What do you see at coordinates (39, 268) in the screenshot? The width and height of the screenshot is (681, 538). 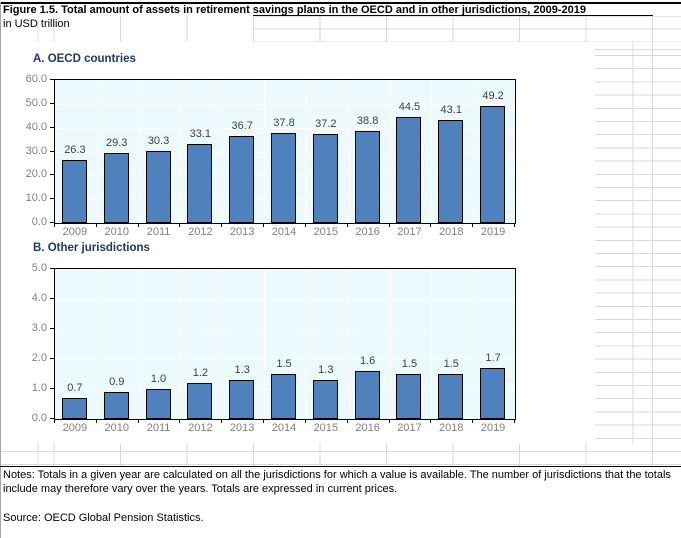 I see `y-tick-label: 5.0` at bounding box center [39, 268].